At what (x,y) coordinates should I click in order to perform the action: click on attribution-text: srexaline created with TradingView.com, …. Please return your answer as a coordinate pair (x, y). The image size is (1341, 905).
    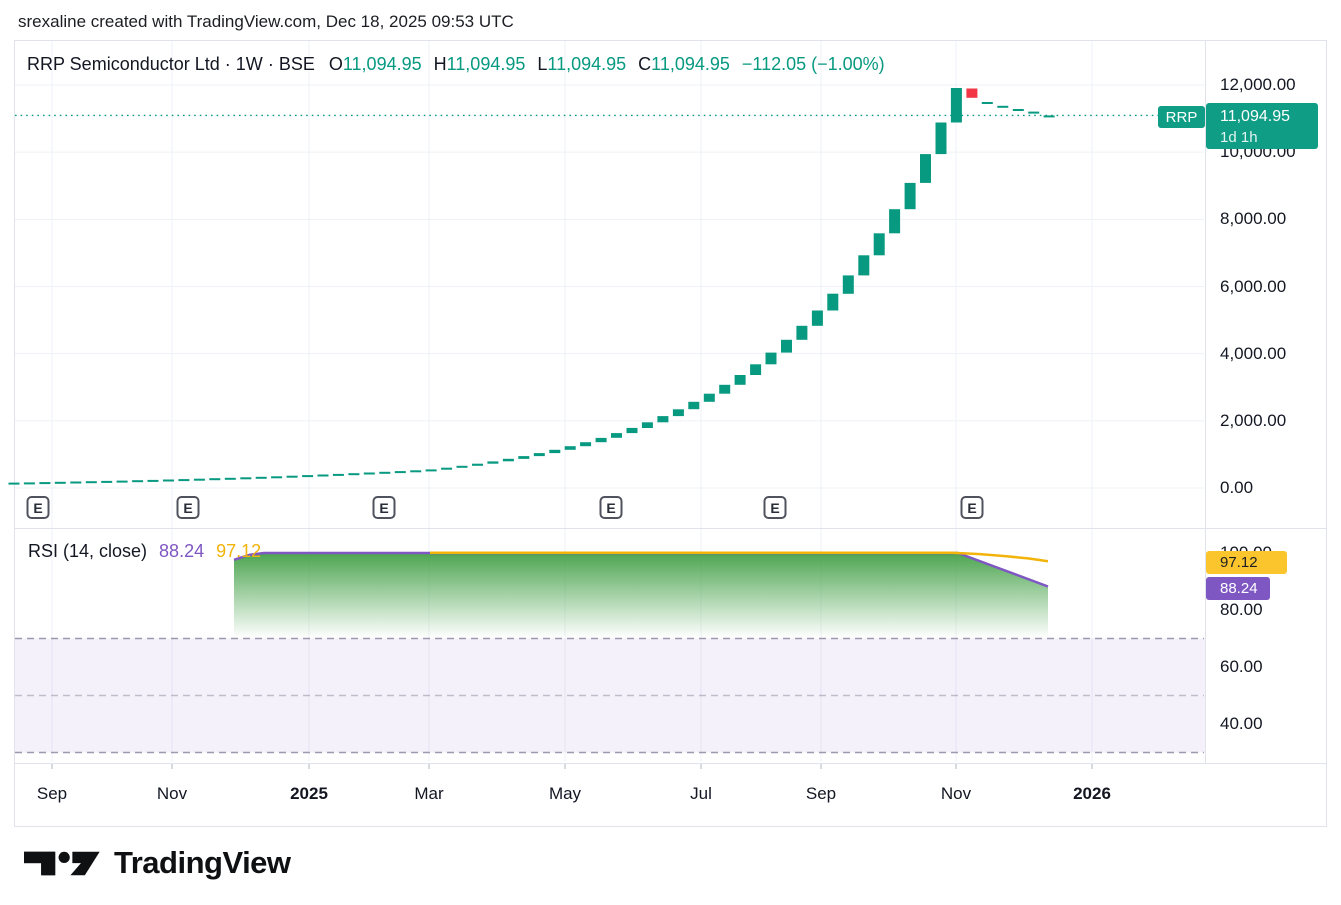
    Looking at the image, I should click on (266, 21).